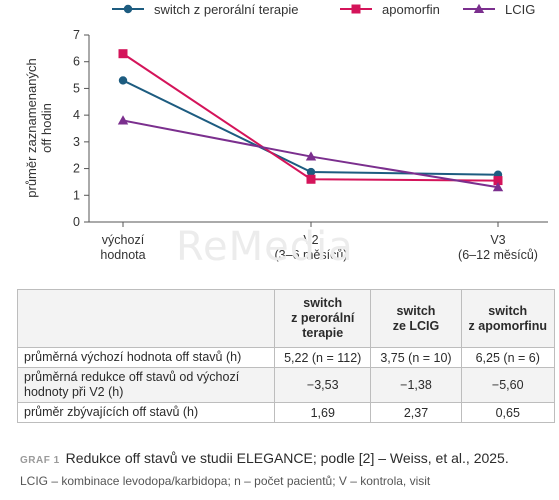  Describe the element at coordinates (76, 88) in the screenshot. I see `y-tick-label: 5` at that location.